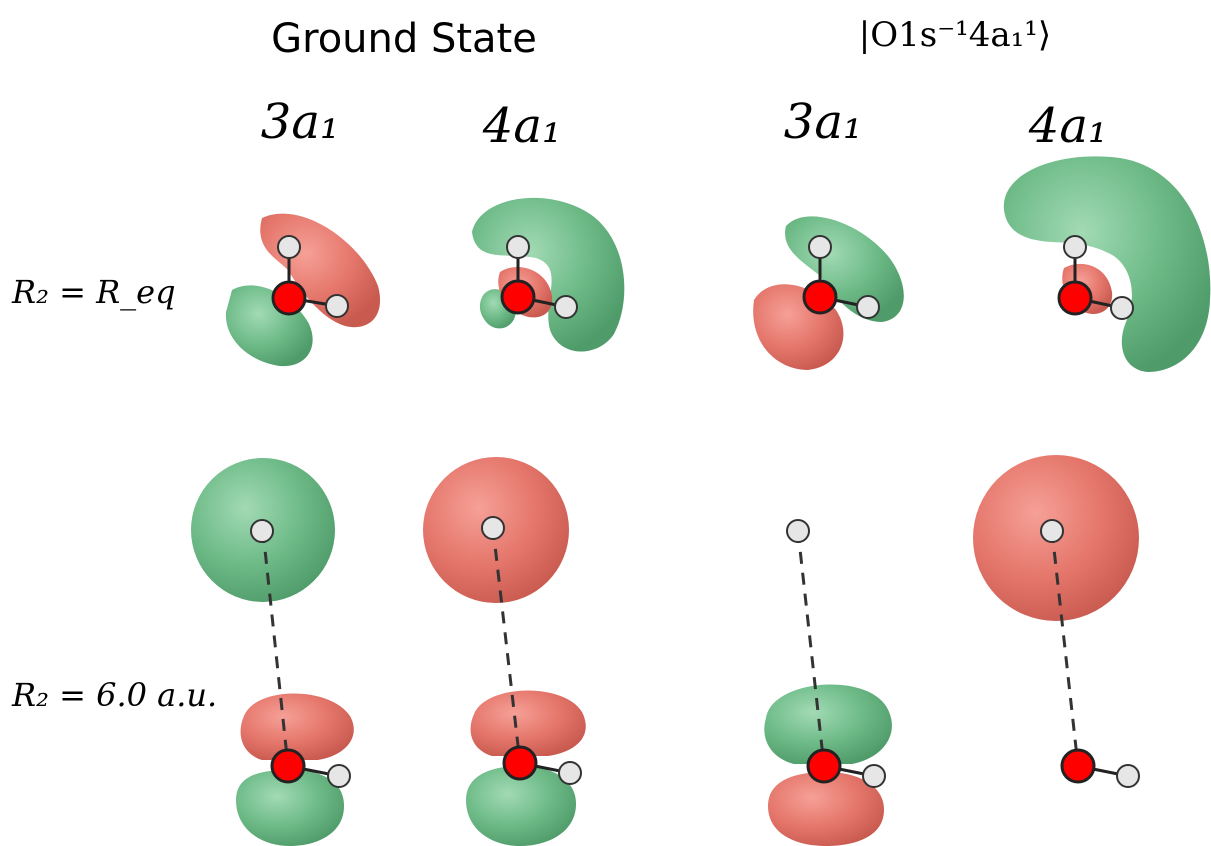  I want to click on orbital-label-gs-3a1: 3a₁, so click(300, 122).